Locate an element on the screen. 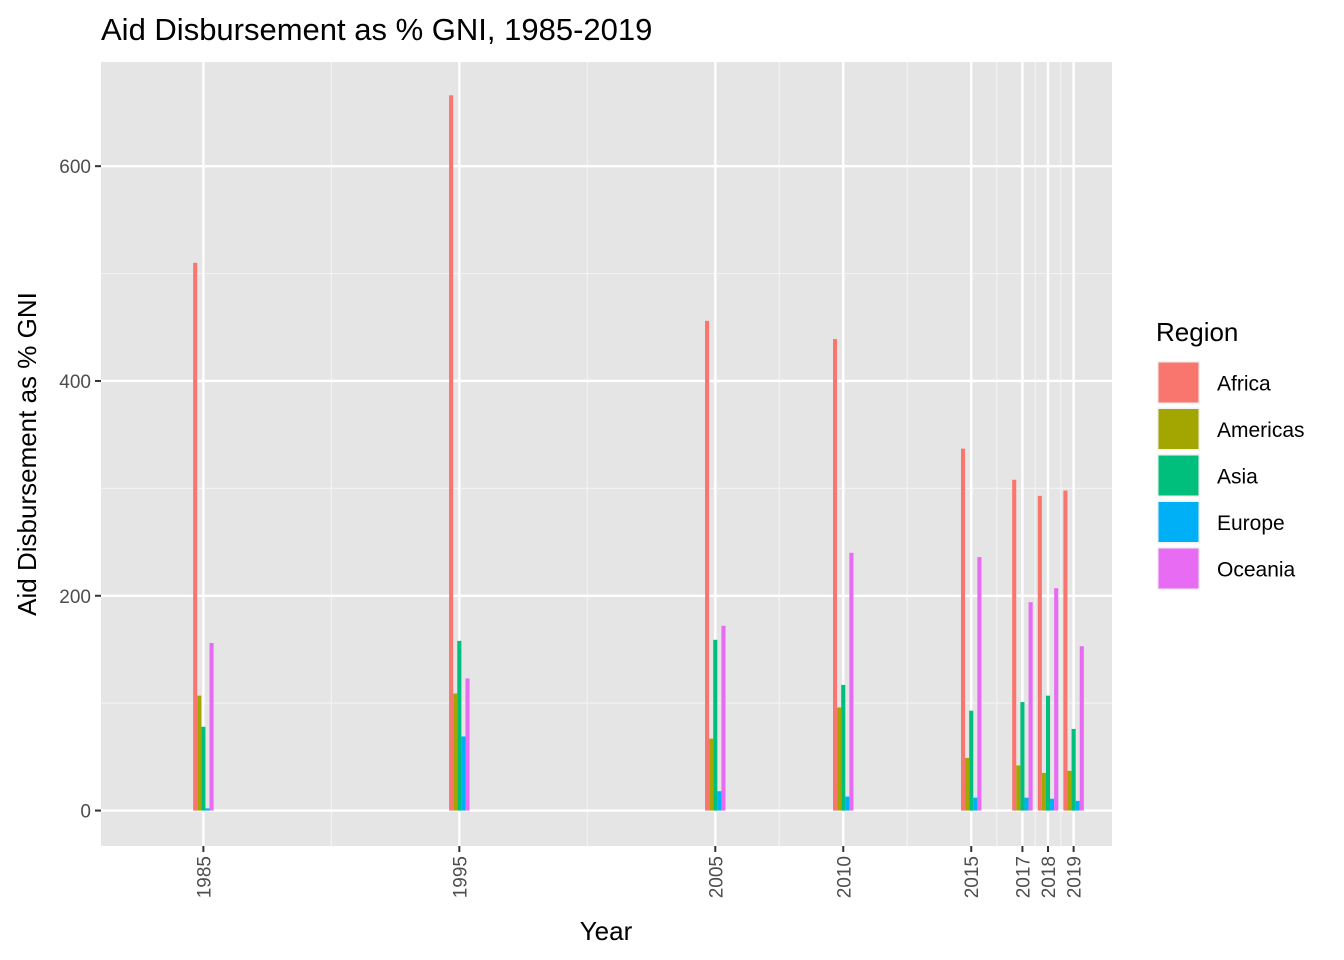  legend-key-oceania is located at coordinates (1178, 568).